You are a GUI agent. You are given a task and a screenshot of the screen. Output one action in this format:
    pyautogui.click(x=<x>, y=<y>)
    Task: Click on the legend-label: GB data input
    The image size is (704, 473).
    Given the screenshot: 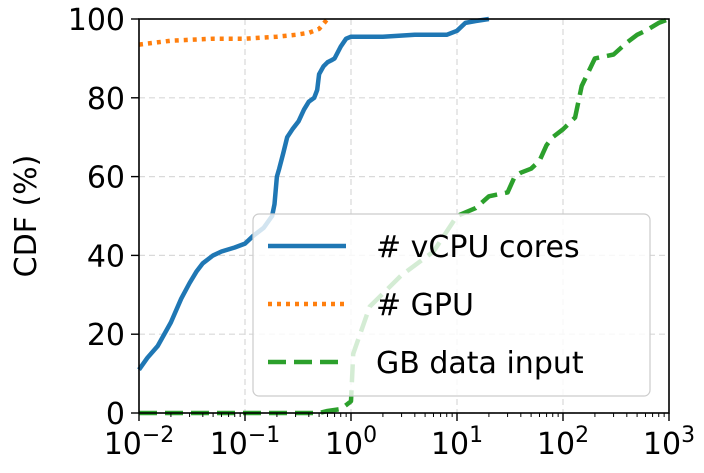 What is the action you would take?
    pyautogui.click(x=480, y=363)
    